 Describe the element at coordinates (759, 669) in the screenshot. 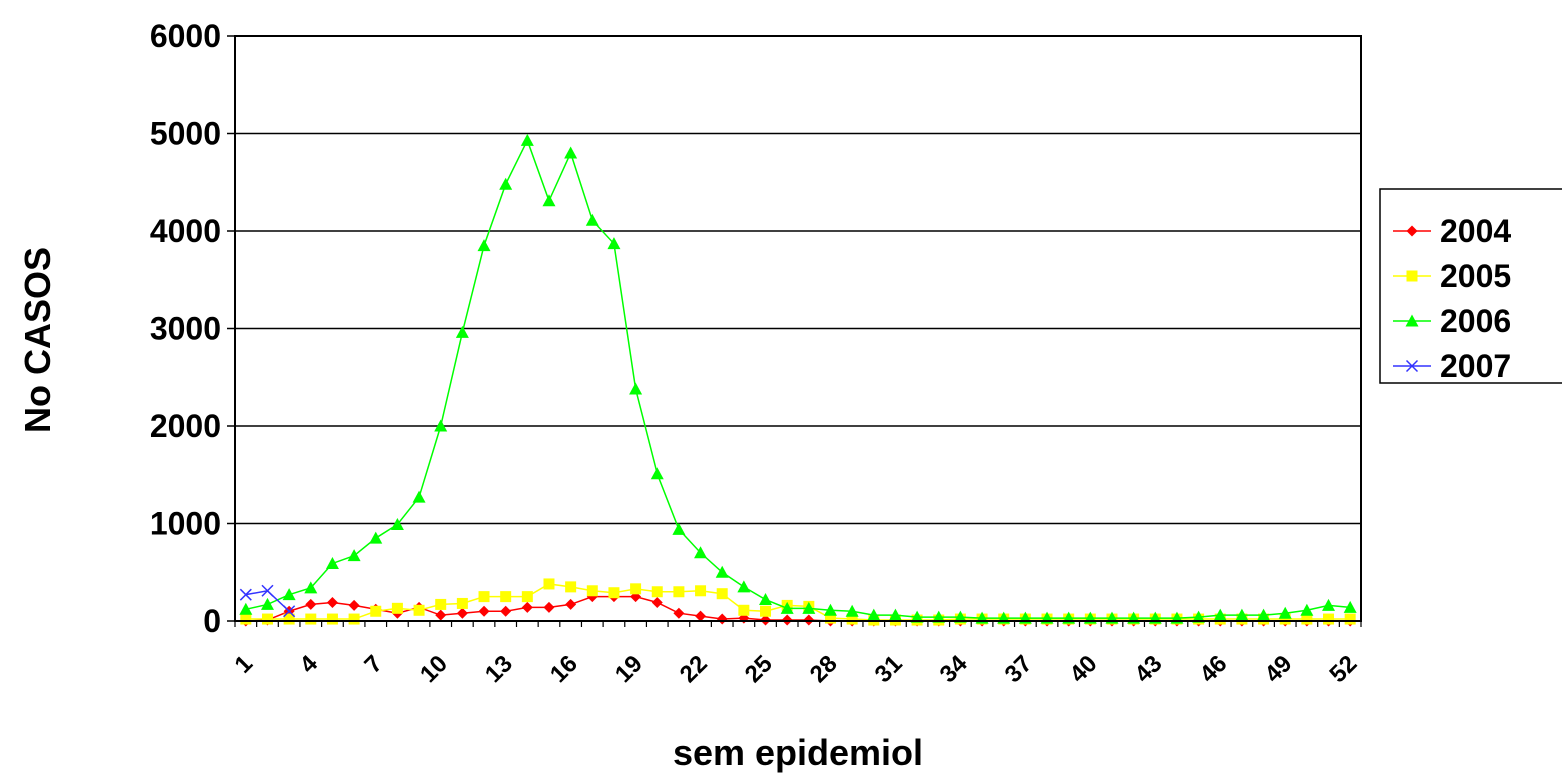

I see `x-tick-label: 25` at that location.